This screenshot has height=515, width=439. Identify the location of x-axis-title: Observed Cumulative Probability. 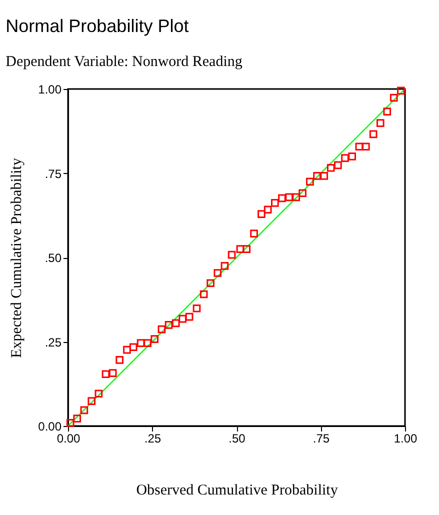
(237, 490).